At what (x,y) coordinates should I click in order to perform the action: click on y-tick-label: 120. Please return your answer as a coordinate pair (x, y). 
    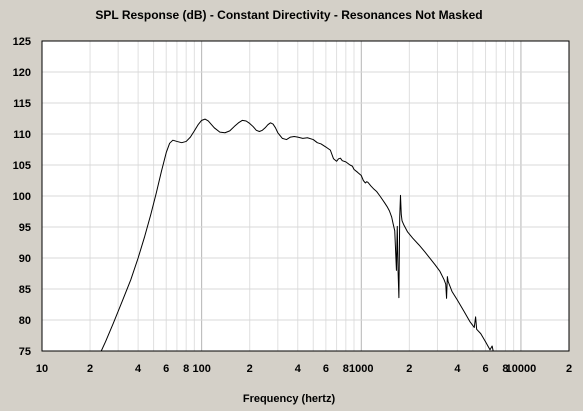
    Looking at the image, I should click on (22, 73).